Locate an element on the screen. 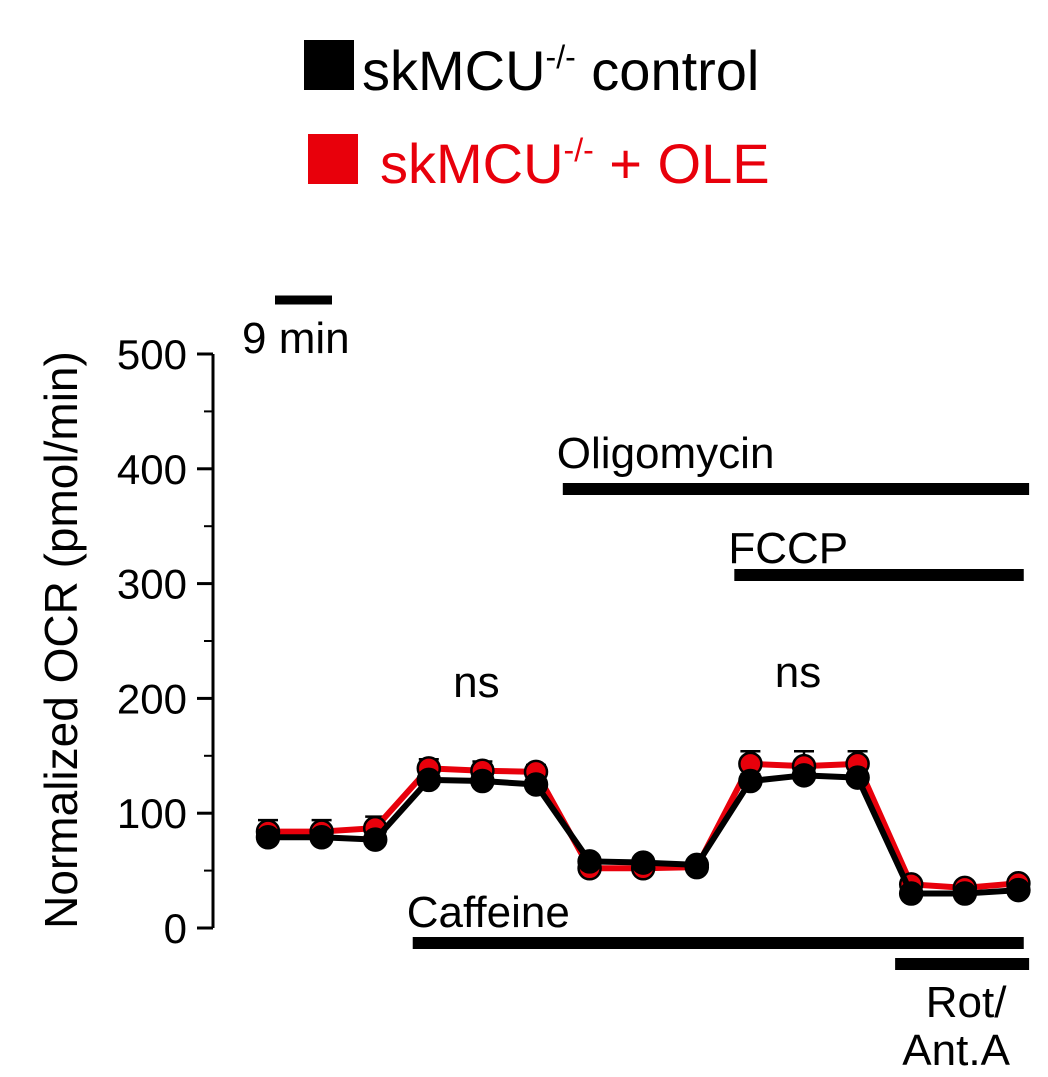 The image size is (1048, 1077). scale-bar: 9 min is located at coordinates (296, 329).